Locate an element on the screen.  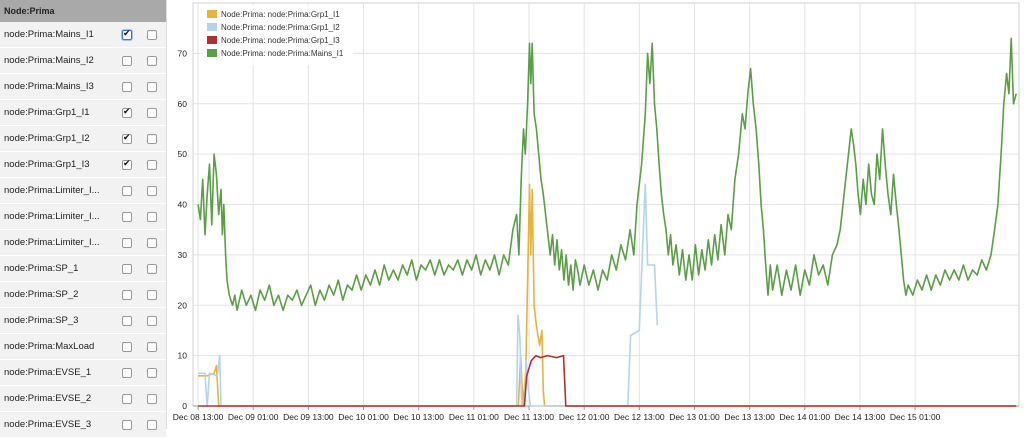
series-label: node:Prima:MaxLoad is located at coordinates (49, 346).